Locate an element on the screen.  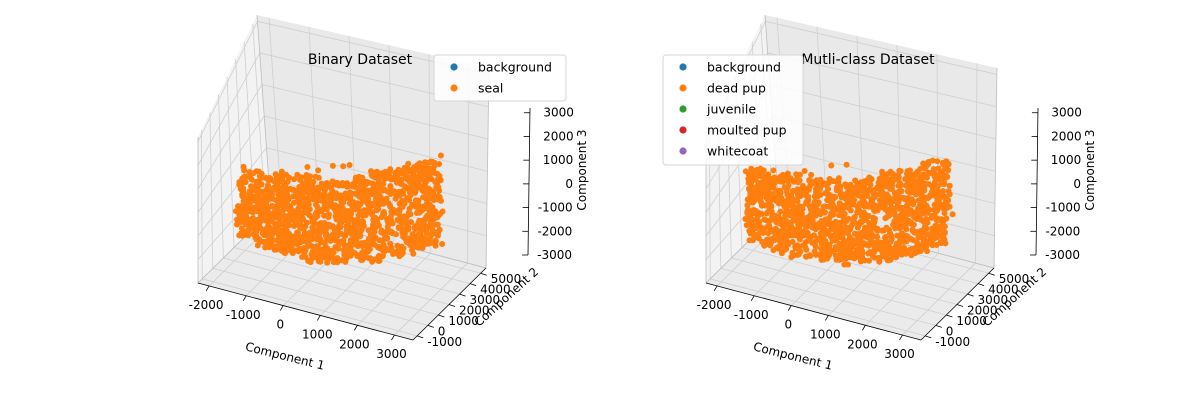
y-tick-label: 2000 is located at coordinates (474, 311).